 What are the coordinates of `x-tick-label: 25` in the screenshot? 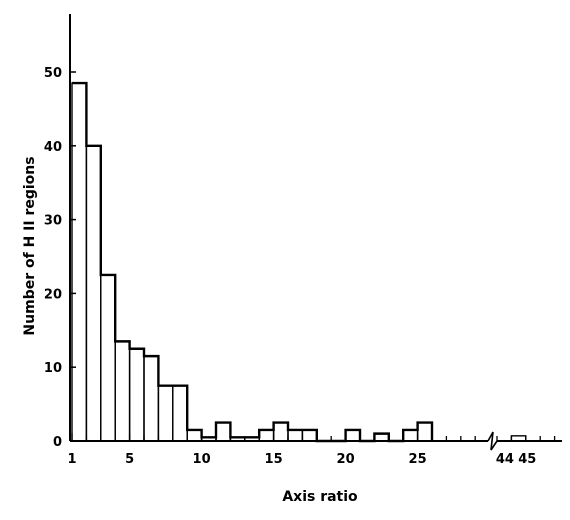 It's located at (418, 459).